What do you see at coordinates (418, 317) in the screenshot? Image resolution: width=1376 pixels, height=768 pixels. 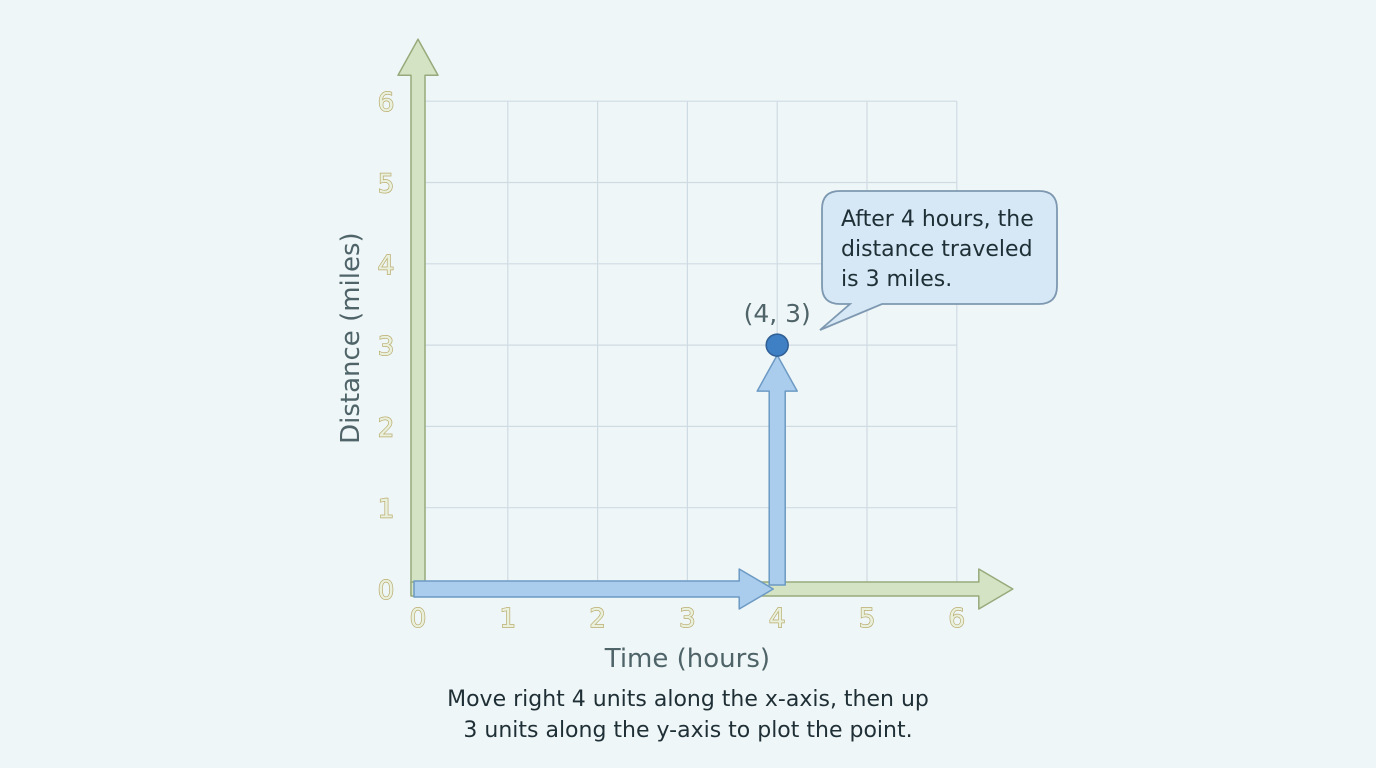 I see `y-axis-arrow` at bounding box center [418, 317].